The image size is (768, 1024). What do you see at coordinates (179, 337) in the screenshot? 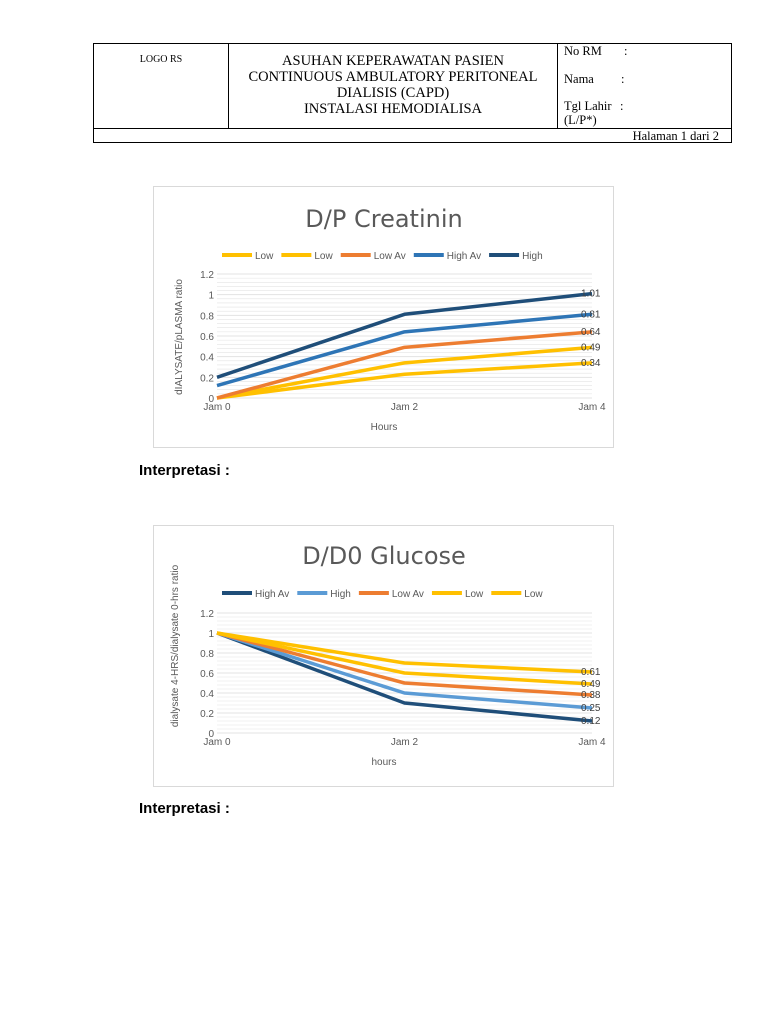
I see `y-axis-title: dIALYSATE/pLASMA ratio` at bounding box center [179, 337].